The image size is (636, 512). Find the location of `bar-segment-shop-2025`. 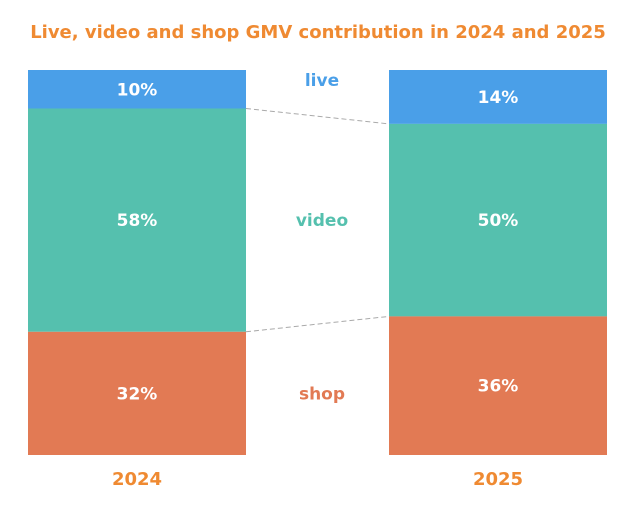

bar-segment-shop-2025 is located at coordinates (498, 385).